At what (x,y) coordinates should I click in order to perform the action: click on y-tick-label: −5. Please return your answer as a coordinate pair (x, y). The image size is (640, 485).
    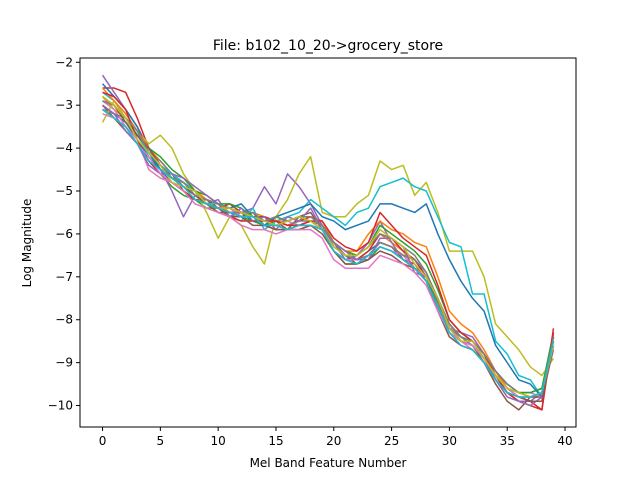
    Looking at the image, I should click on (64, 191).